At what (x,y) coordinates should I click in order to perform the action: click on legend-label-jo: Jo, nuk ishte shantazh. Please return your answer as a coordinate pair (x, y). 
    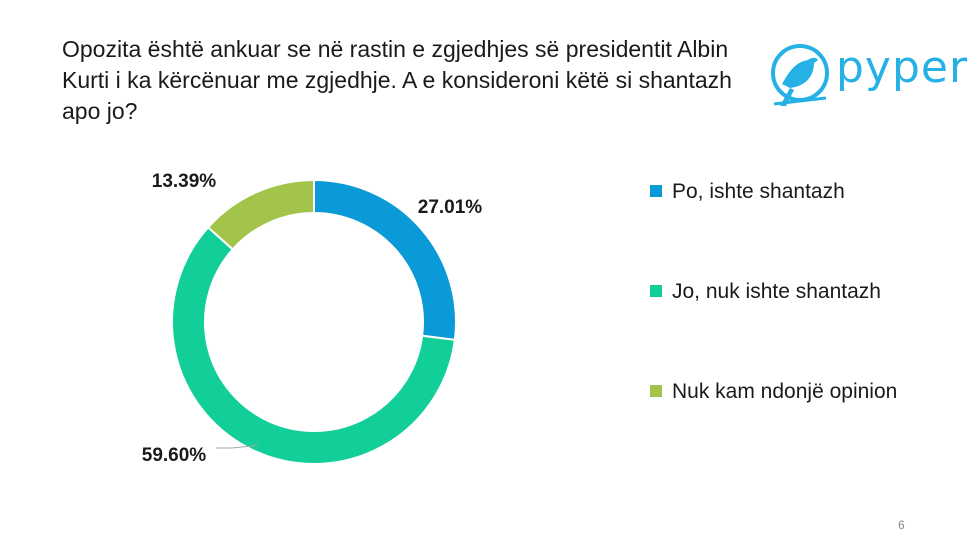
    Looking at the image, I should click on (776, 291).